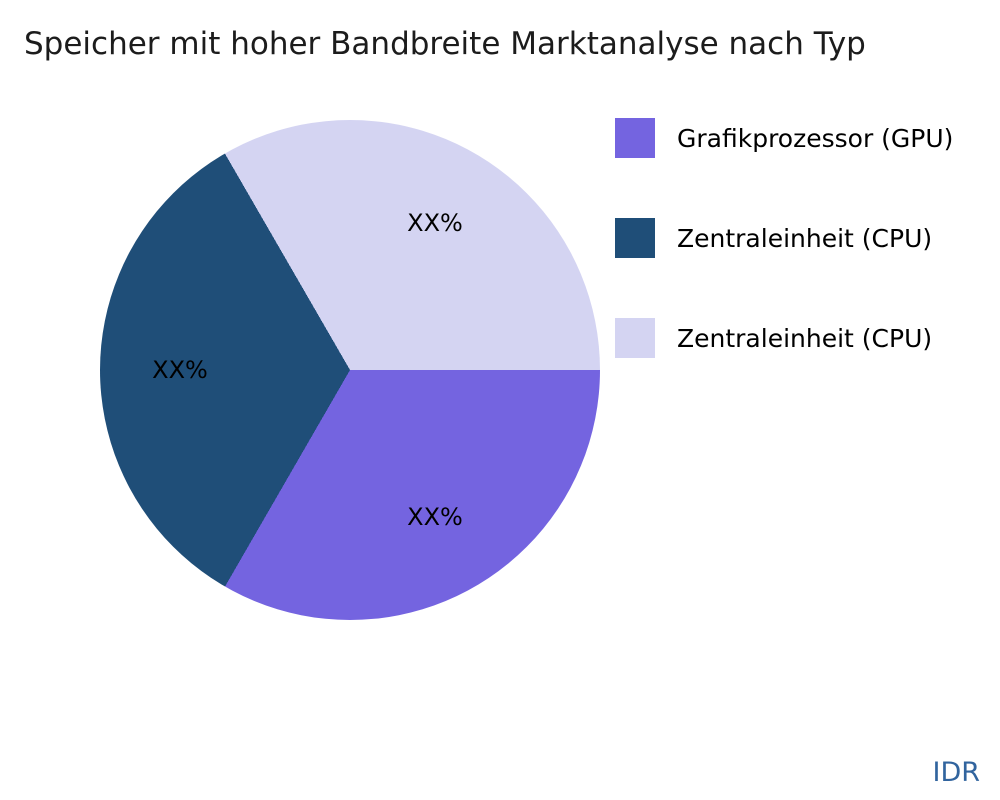 Image resolution: width=1000 pixels, height=800 pixels. Describe the element at coordinates (815, 138) in the screenshot. I see `legend-label: Grafikprozessor (GPU)` at that location.